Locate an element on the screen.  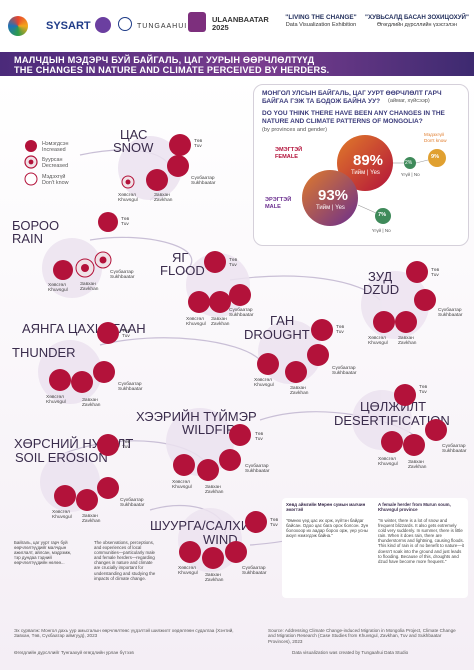
question-en-note: (by provinces and gender) is located at coordinates (294, 130).